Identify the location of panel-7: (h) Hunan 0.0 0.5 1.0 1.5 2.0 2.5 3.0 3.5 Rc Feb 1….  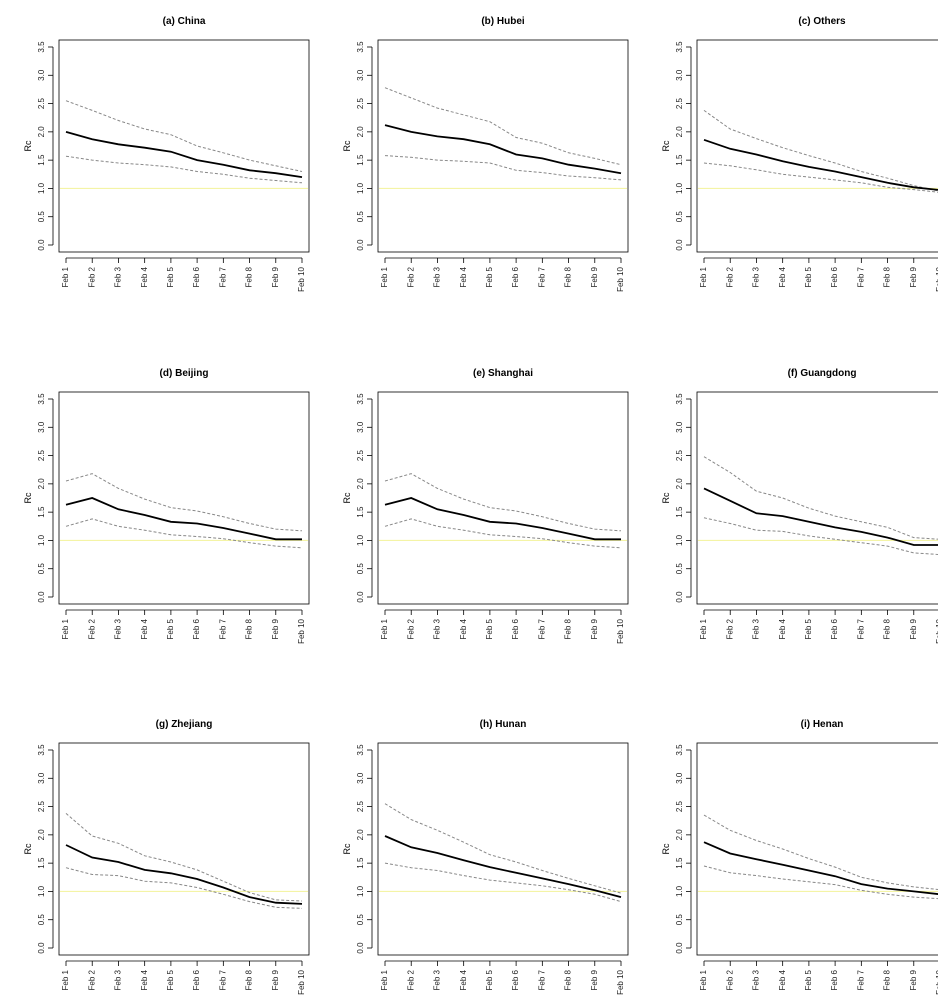
(485, 857).